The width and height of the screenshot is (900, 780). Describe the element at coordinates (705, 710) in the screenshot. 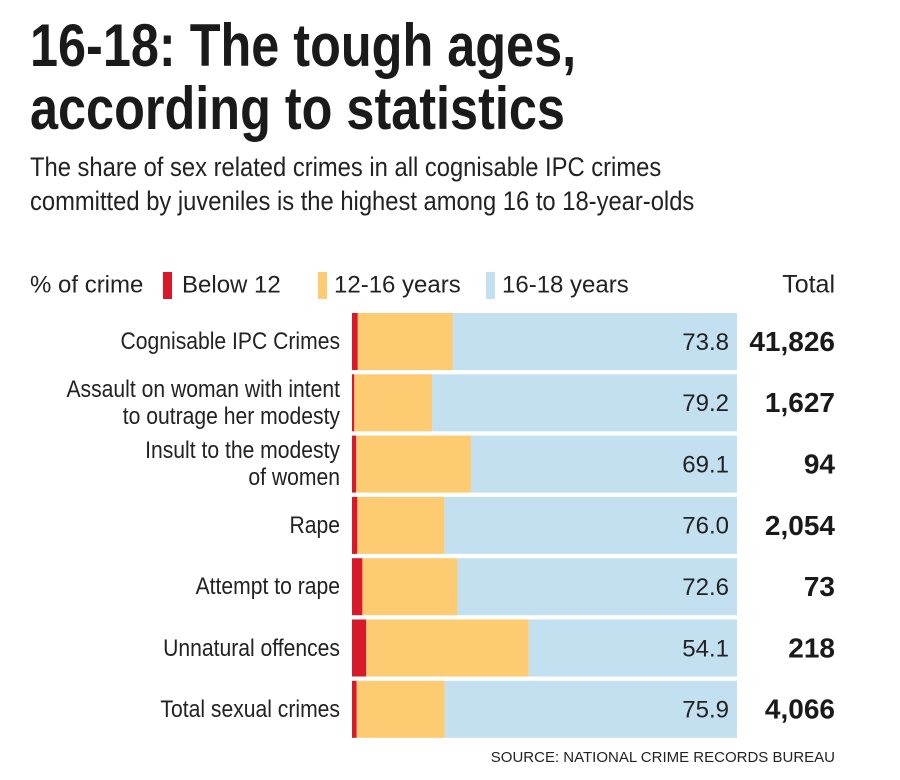

I see `value-label: 75.9` at that location.